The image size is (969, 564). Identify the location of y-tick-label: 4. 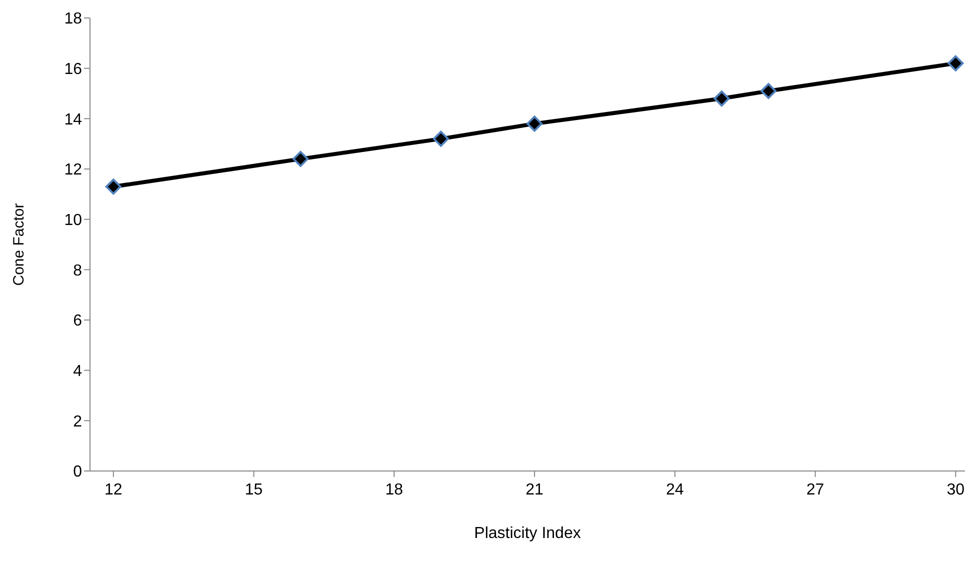
(77, 371).